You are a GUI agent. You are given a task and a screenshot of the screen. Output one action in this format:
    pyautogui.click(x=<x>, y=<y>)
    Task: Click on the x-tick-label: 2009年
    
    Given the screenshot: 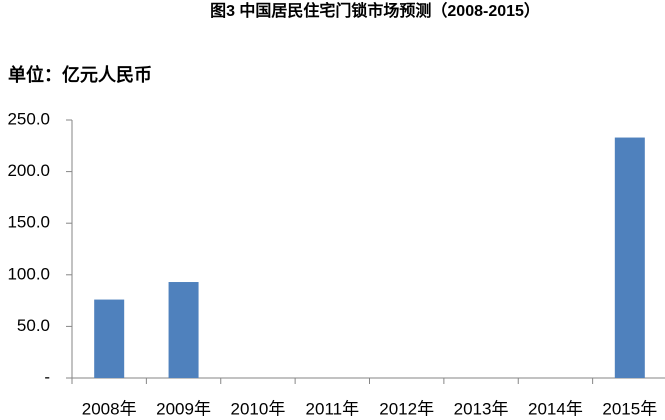 What is the action you would take?
    pyautogui.click(x=183, y=408)
    